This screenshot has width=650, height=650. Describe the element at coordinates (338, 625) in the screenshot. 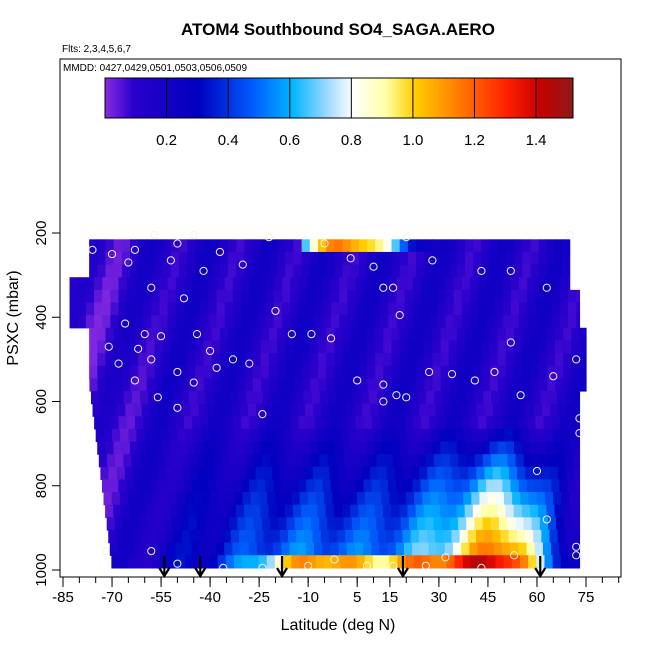

I see `x-axis-title: Latitude (deg N)` at that location.